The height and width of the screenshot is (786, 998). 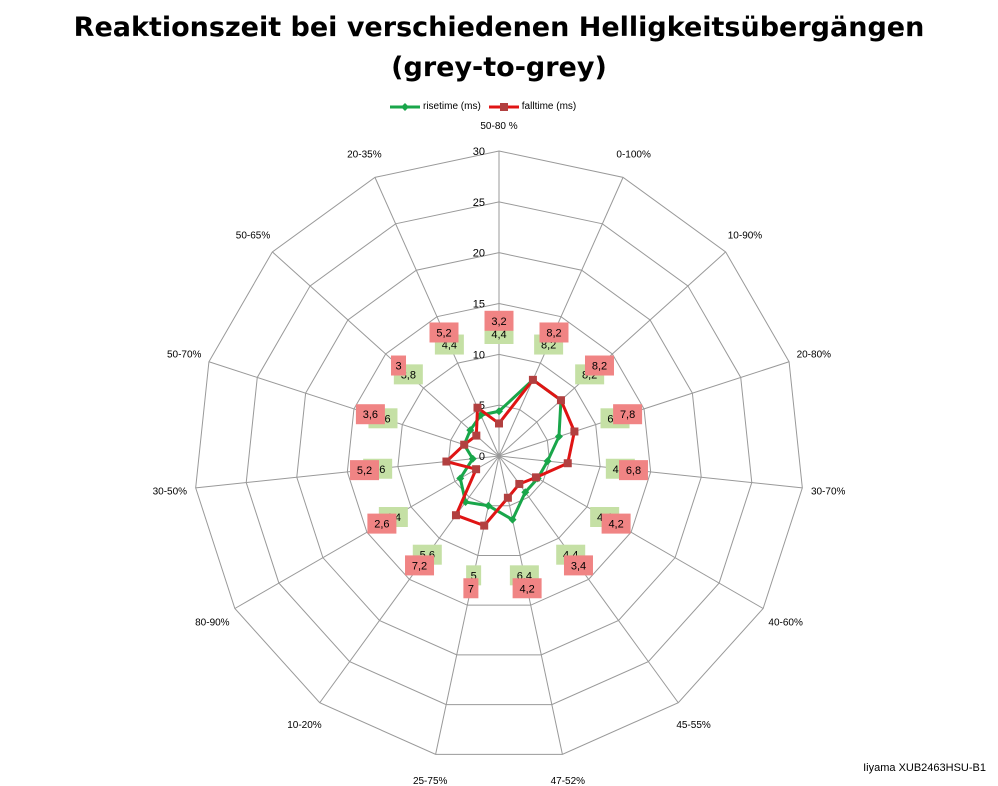 What do you see at coordinates (693, 725) in the screenshot?
I see `category-label: 45-55%` at bounding box center [693, 725].